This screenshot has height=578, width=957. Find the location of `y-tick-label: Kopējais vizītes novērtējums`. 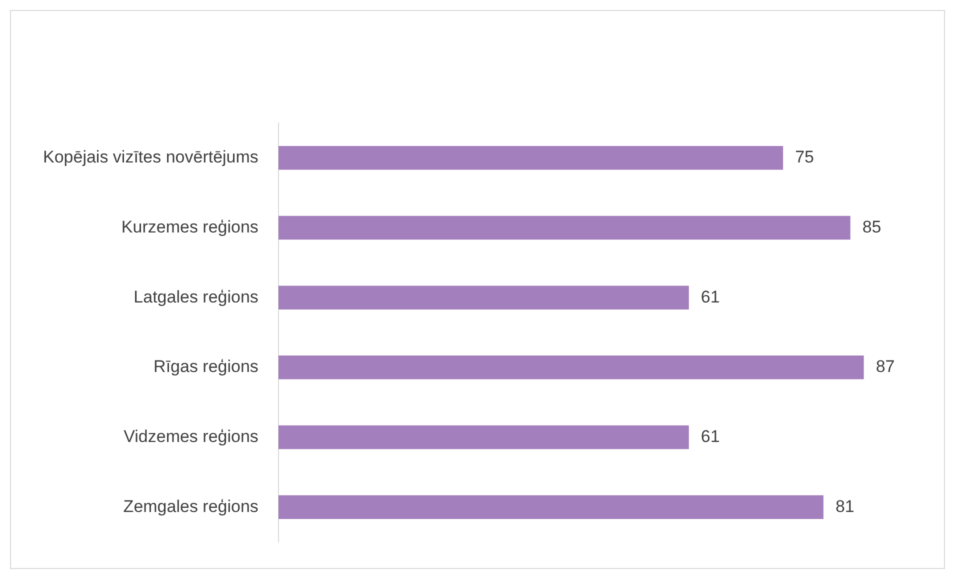

y-tick-label: Kopējais vizītes novērtējums is located at coordinates (150, 157).